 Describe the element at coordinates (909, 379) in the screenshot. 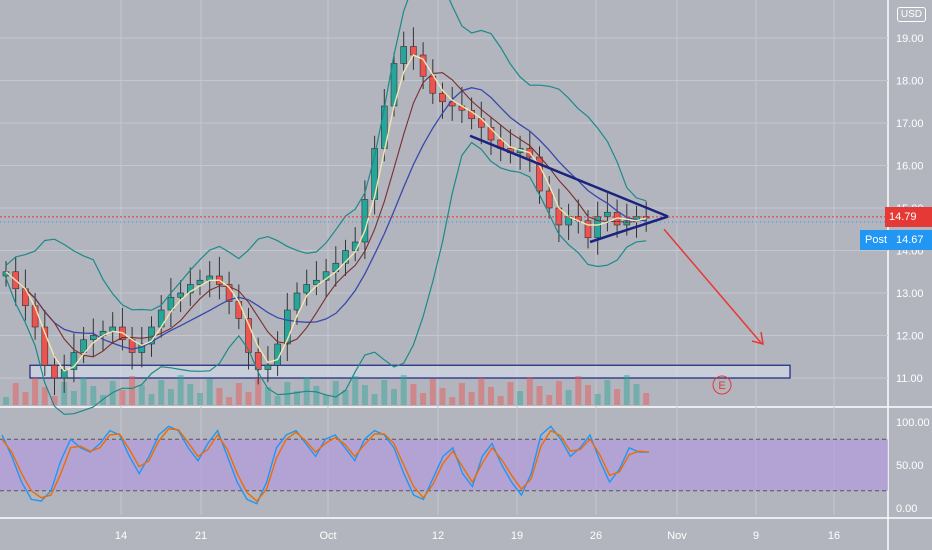

I see `y-tick-label: 11.00` at that location.